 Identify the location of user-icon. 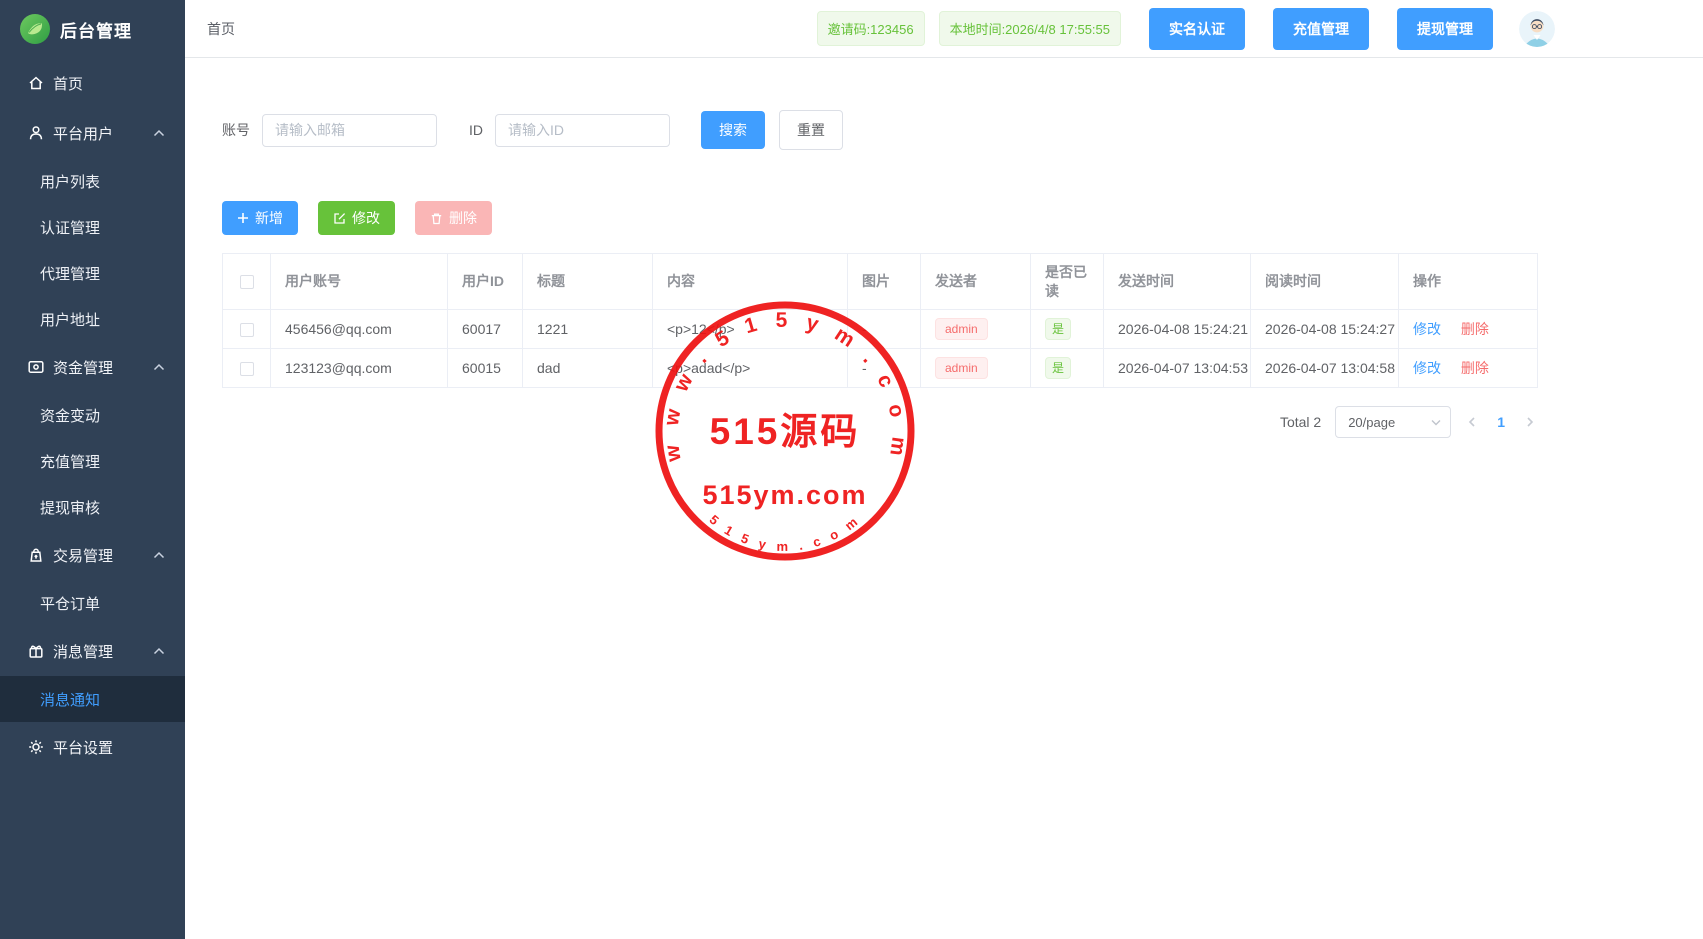
(36, 133).